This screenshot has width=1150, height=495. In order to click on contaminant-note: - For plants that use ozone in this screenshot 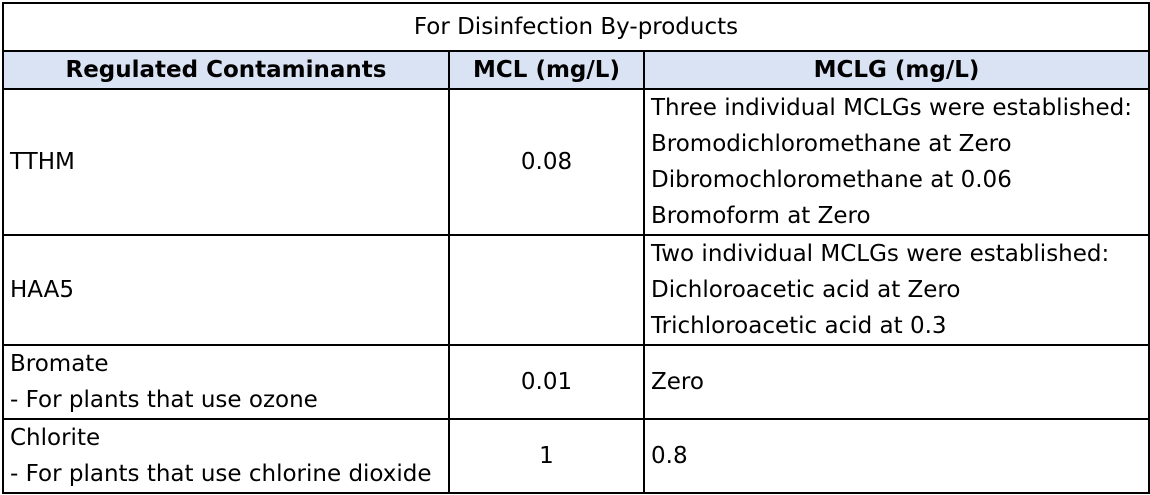, I will do `click(164, 400)`.